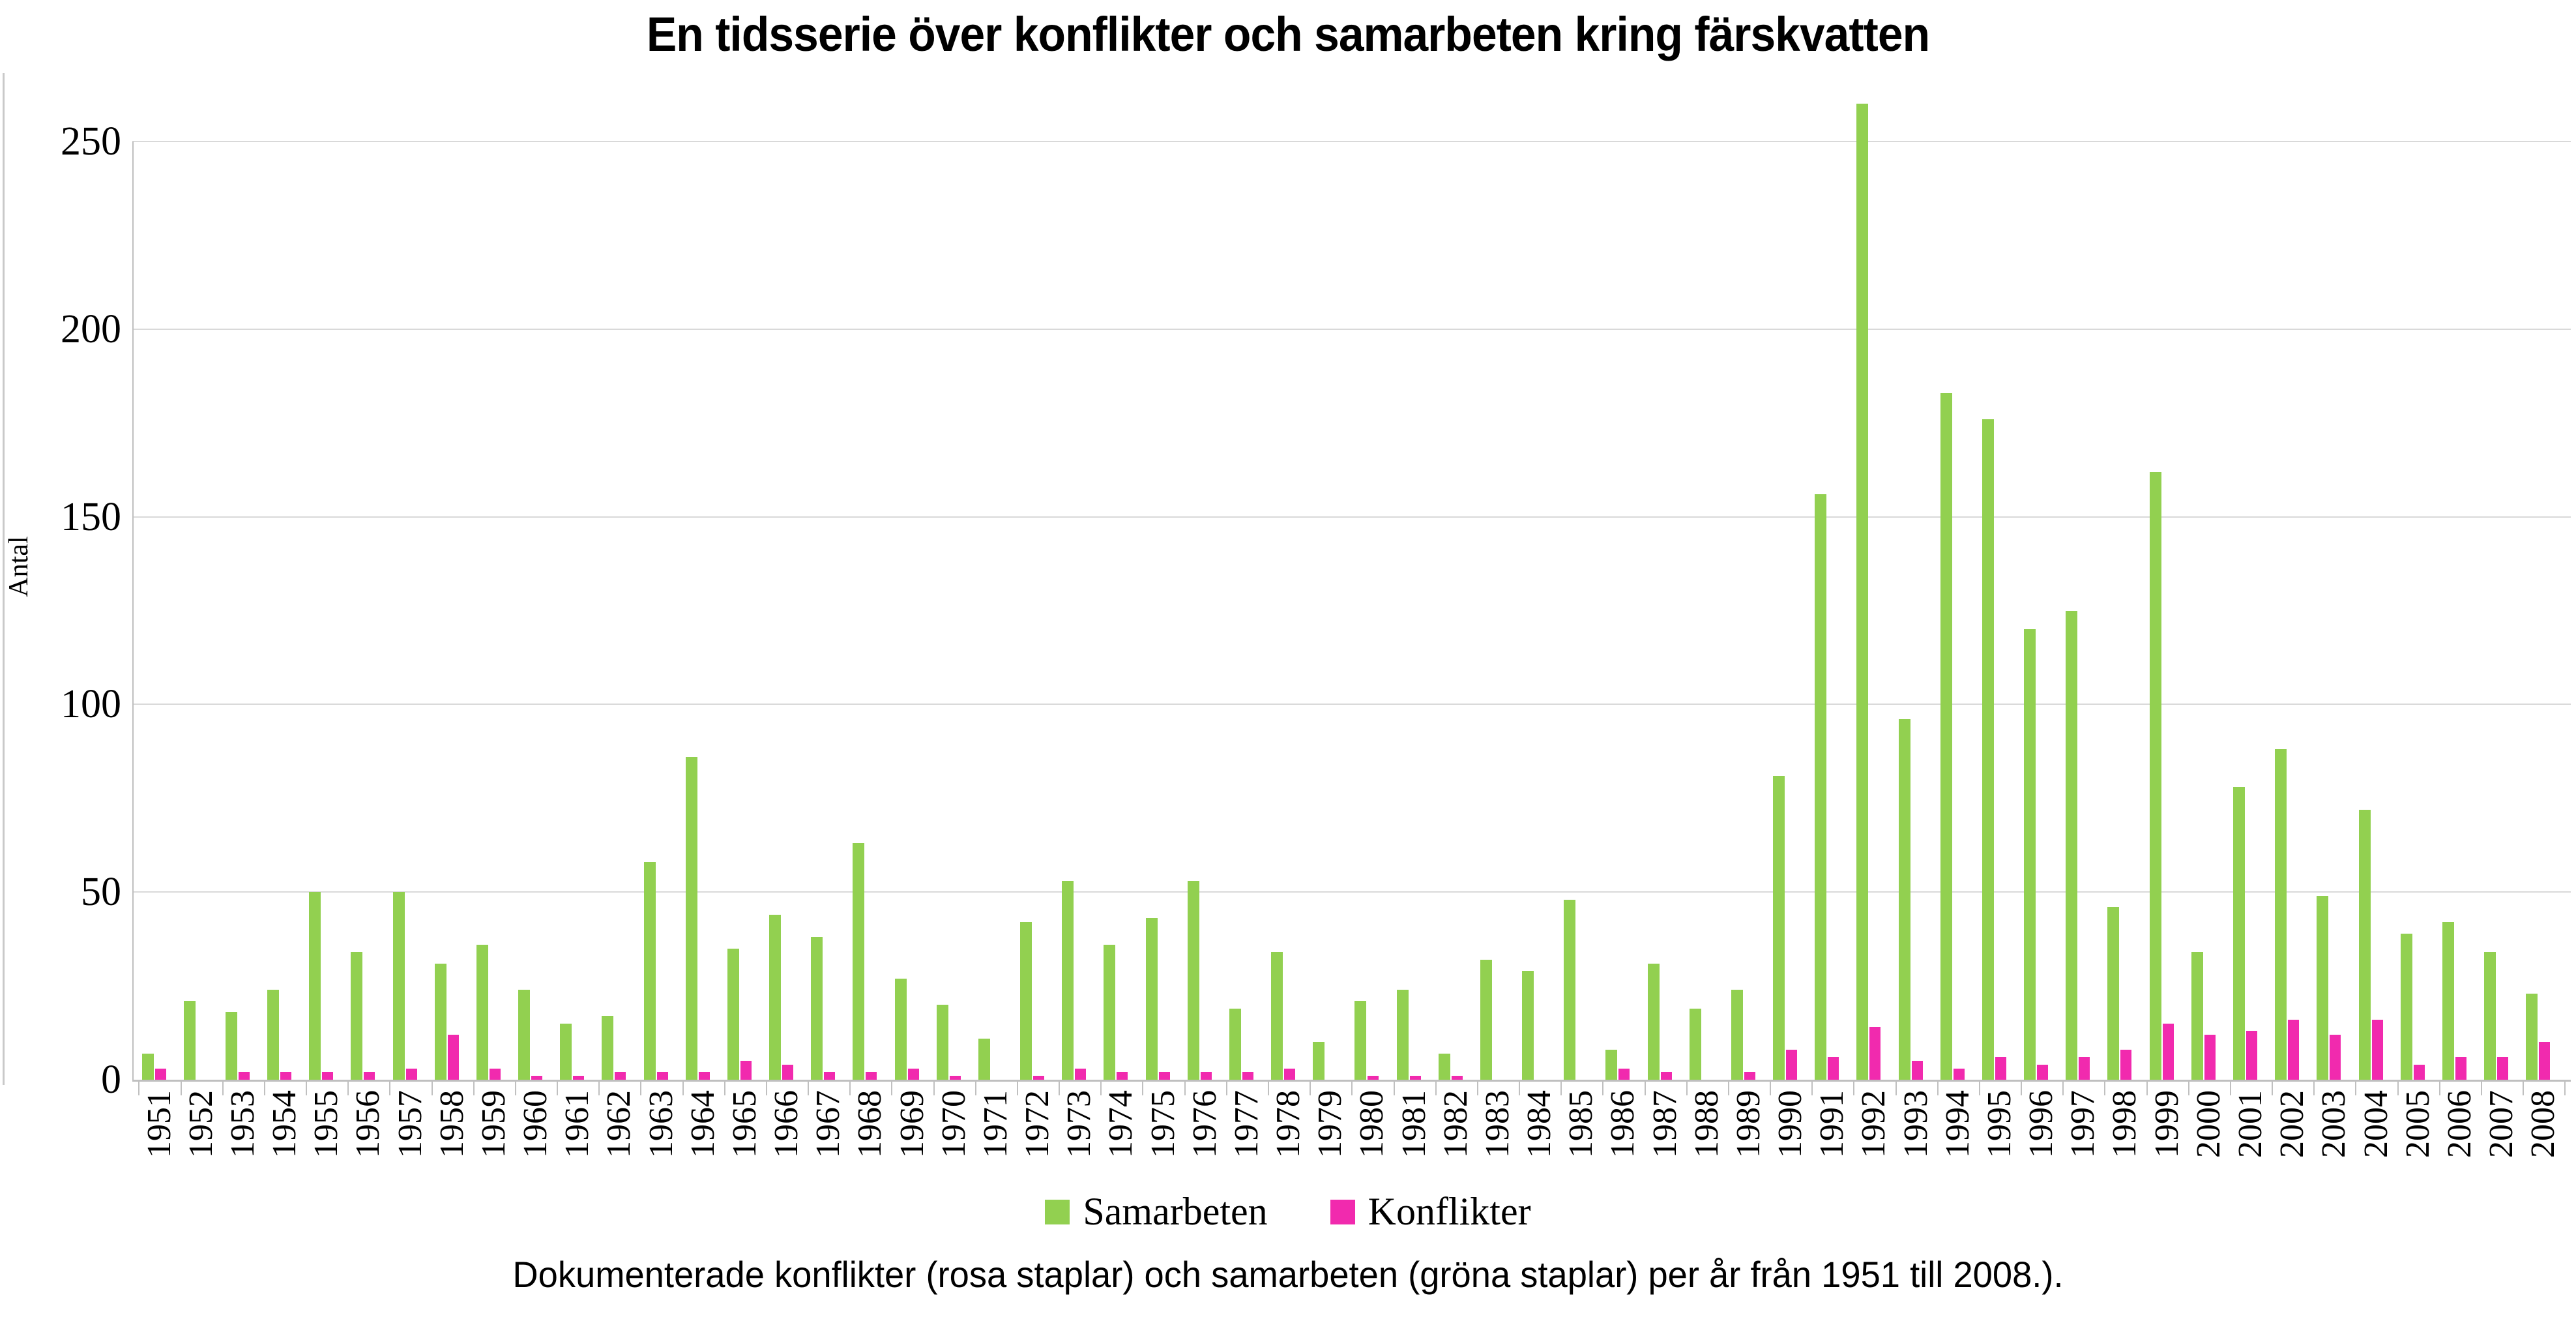  Describe the element at coordinates (1319, 1061) in the screenshot. I see `samarbeten-bar-1979` at that location.